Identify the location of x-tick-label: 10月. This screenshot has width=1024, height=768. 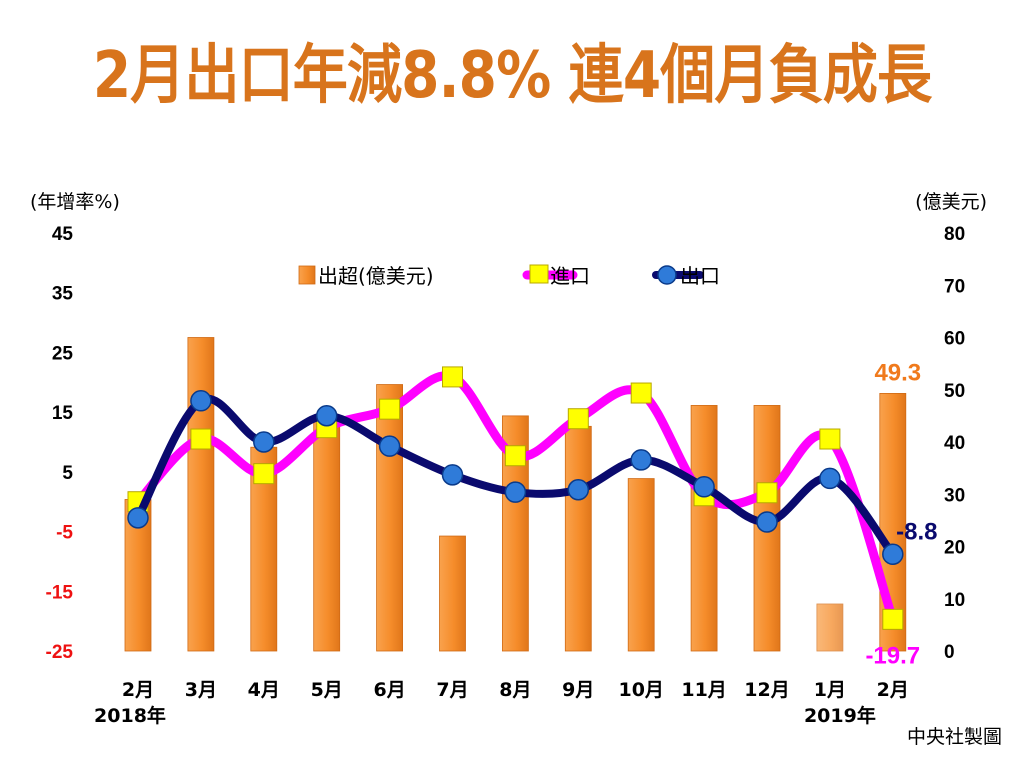
(640, 690).